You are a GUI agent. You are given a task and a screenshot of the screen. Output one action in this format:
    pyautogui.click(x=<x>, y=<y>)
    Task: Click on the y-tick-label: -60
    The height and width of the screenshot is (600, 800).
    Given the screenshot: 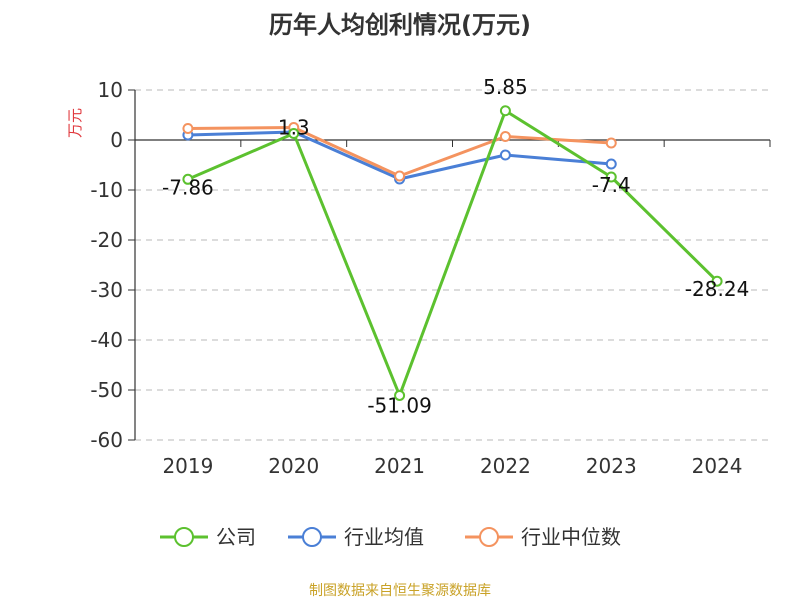 What is the action you would take?
    pyautogui.click(x=106, y=440)
    